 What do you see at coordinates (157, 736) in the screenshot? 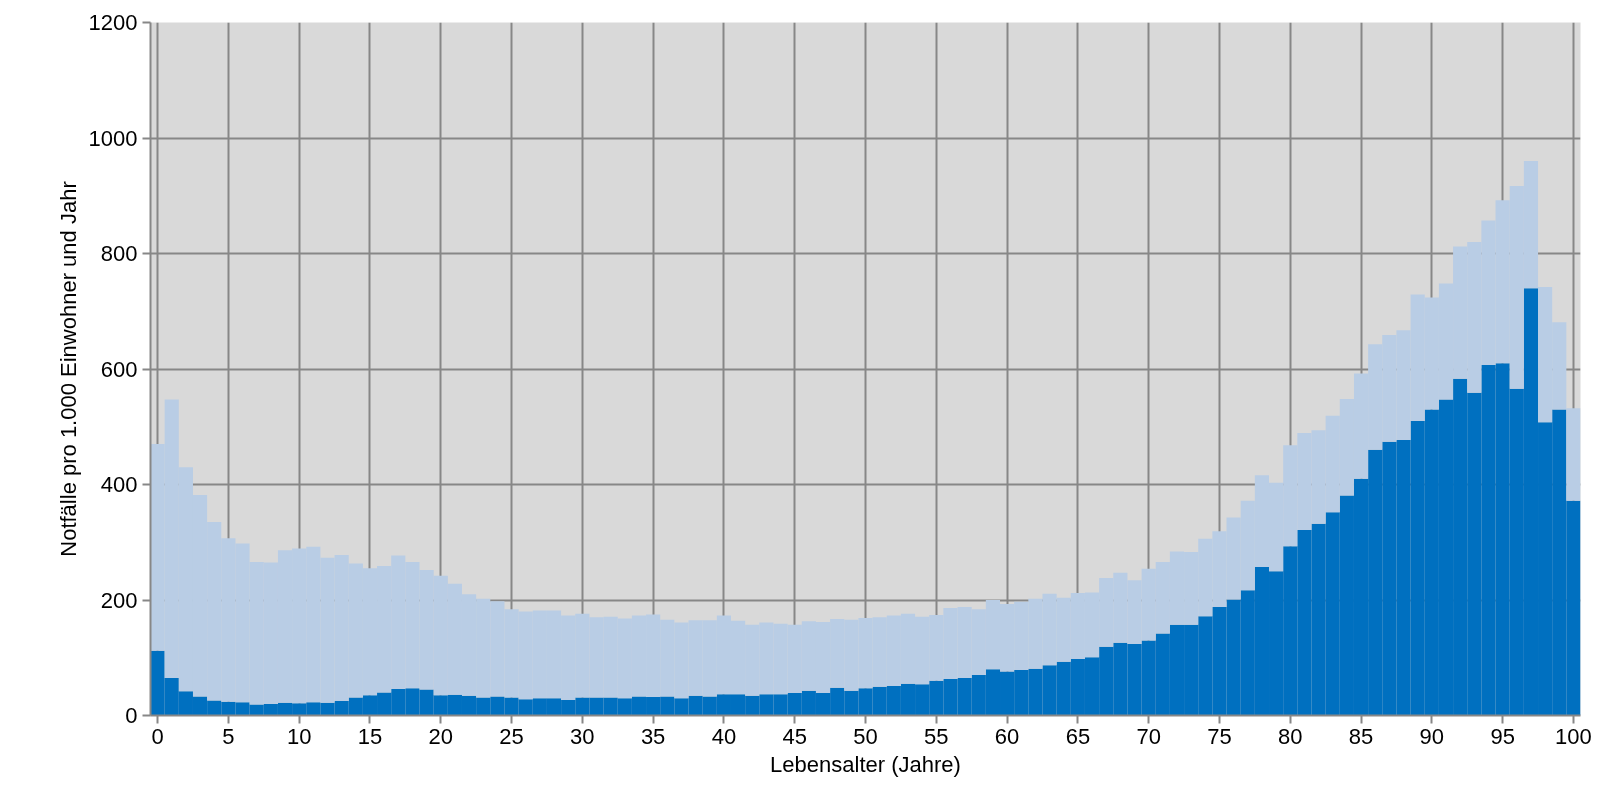
I see `x-tick-label: 0` at bounding box center [157, 736].